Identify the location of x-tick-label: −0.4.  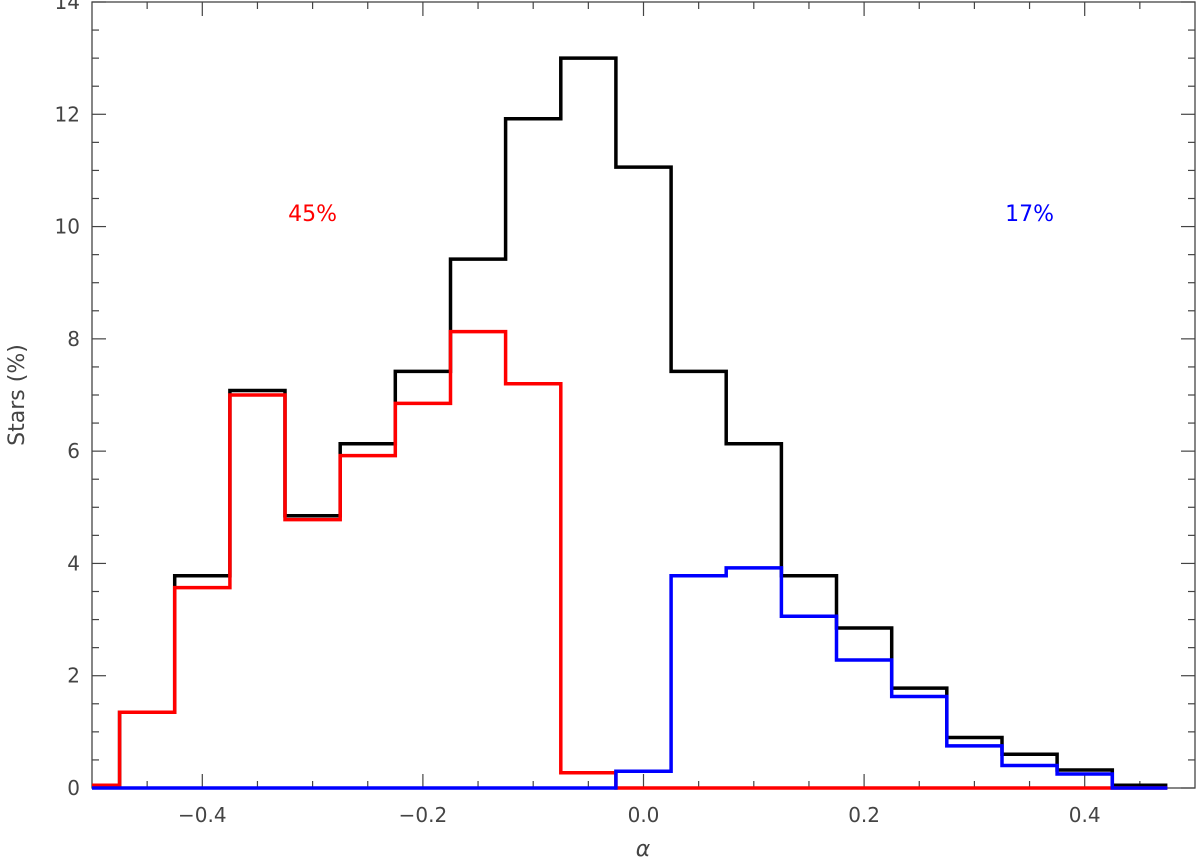
(202, 815).